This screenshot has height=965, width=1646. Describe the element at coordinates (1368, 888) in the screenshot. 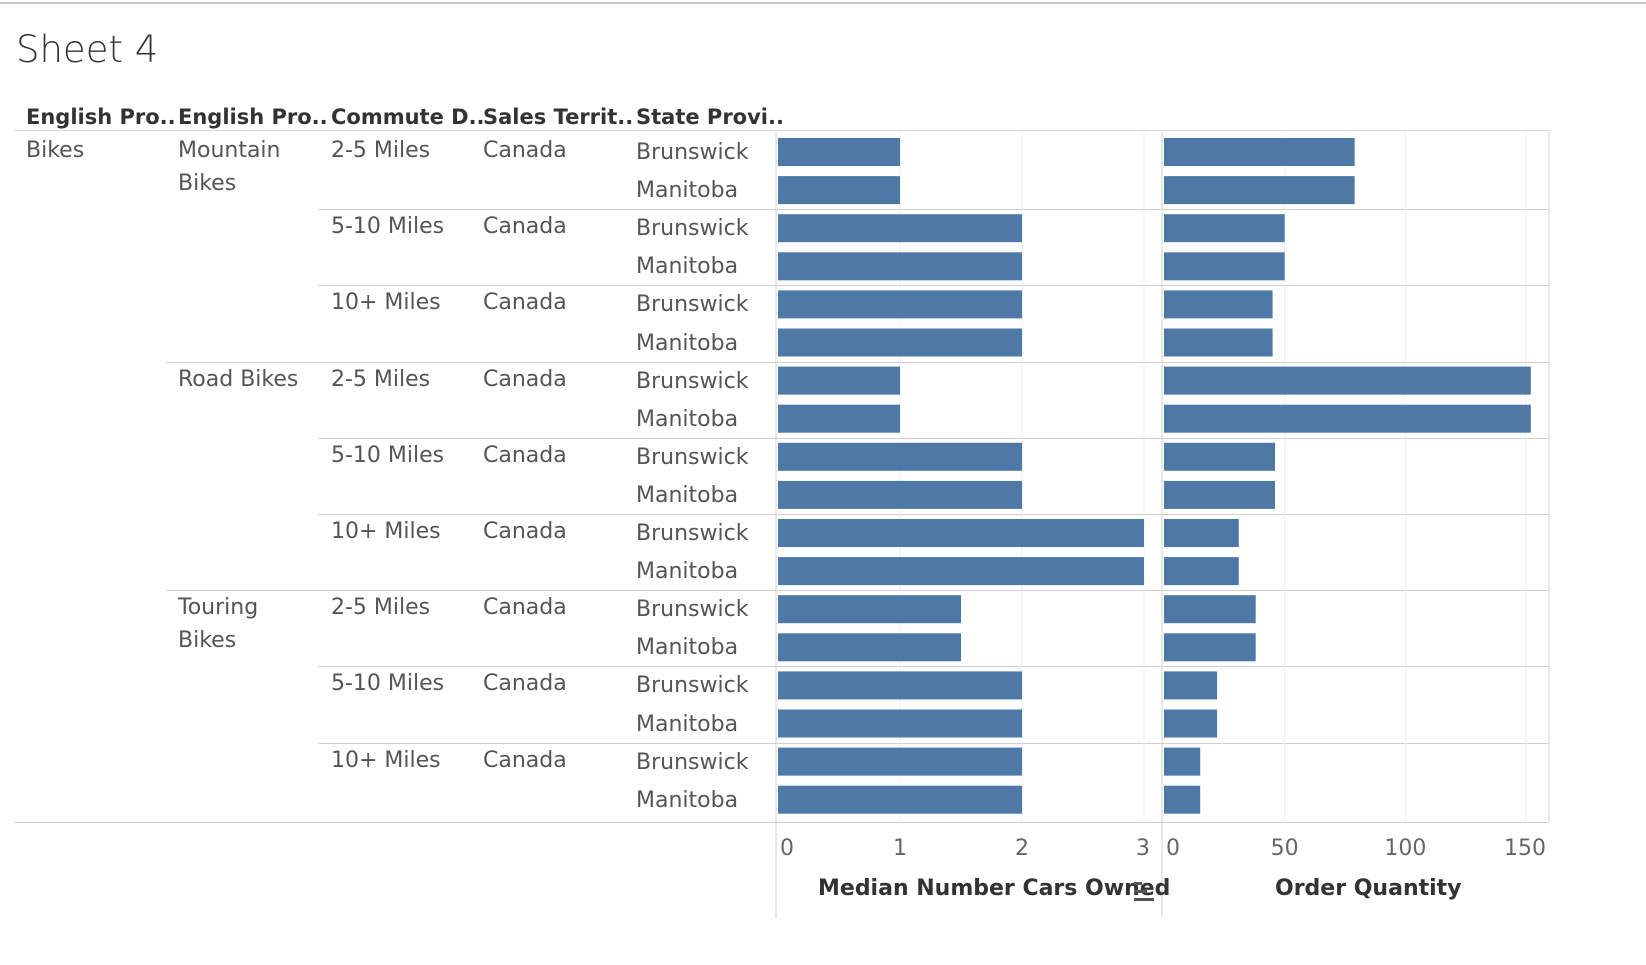

I see `axis-title-order-quantity: Order Quantity` at that location.